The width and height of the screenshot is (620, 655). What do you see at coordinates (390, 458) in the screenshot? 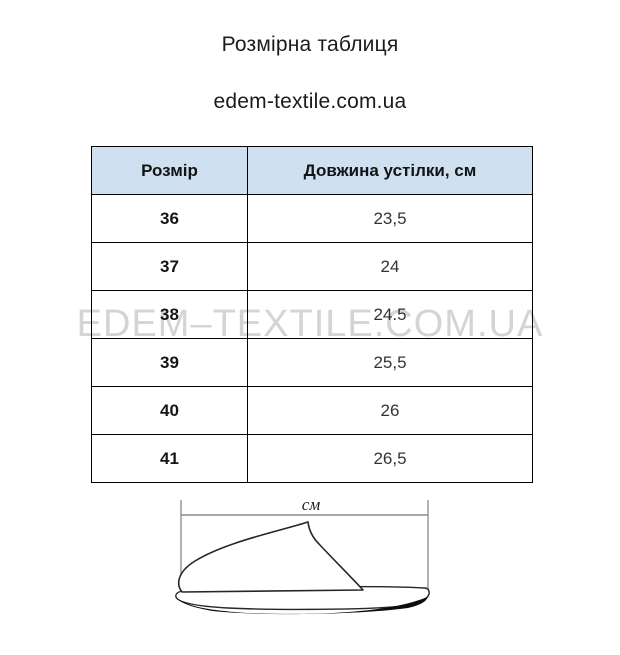
I see `length-cell: 26,5` at bounding box center [390, 458].